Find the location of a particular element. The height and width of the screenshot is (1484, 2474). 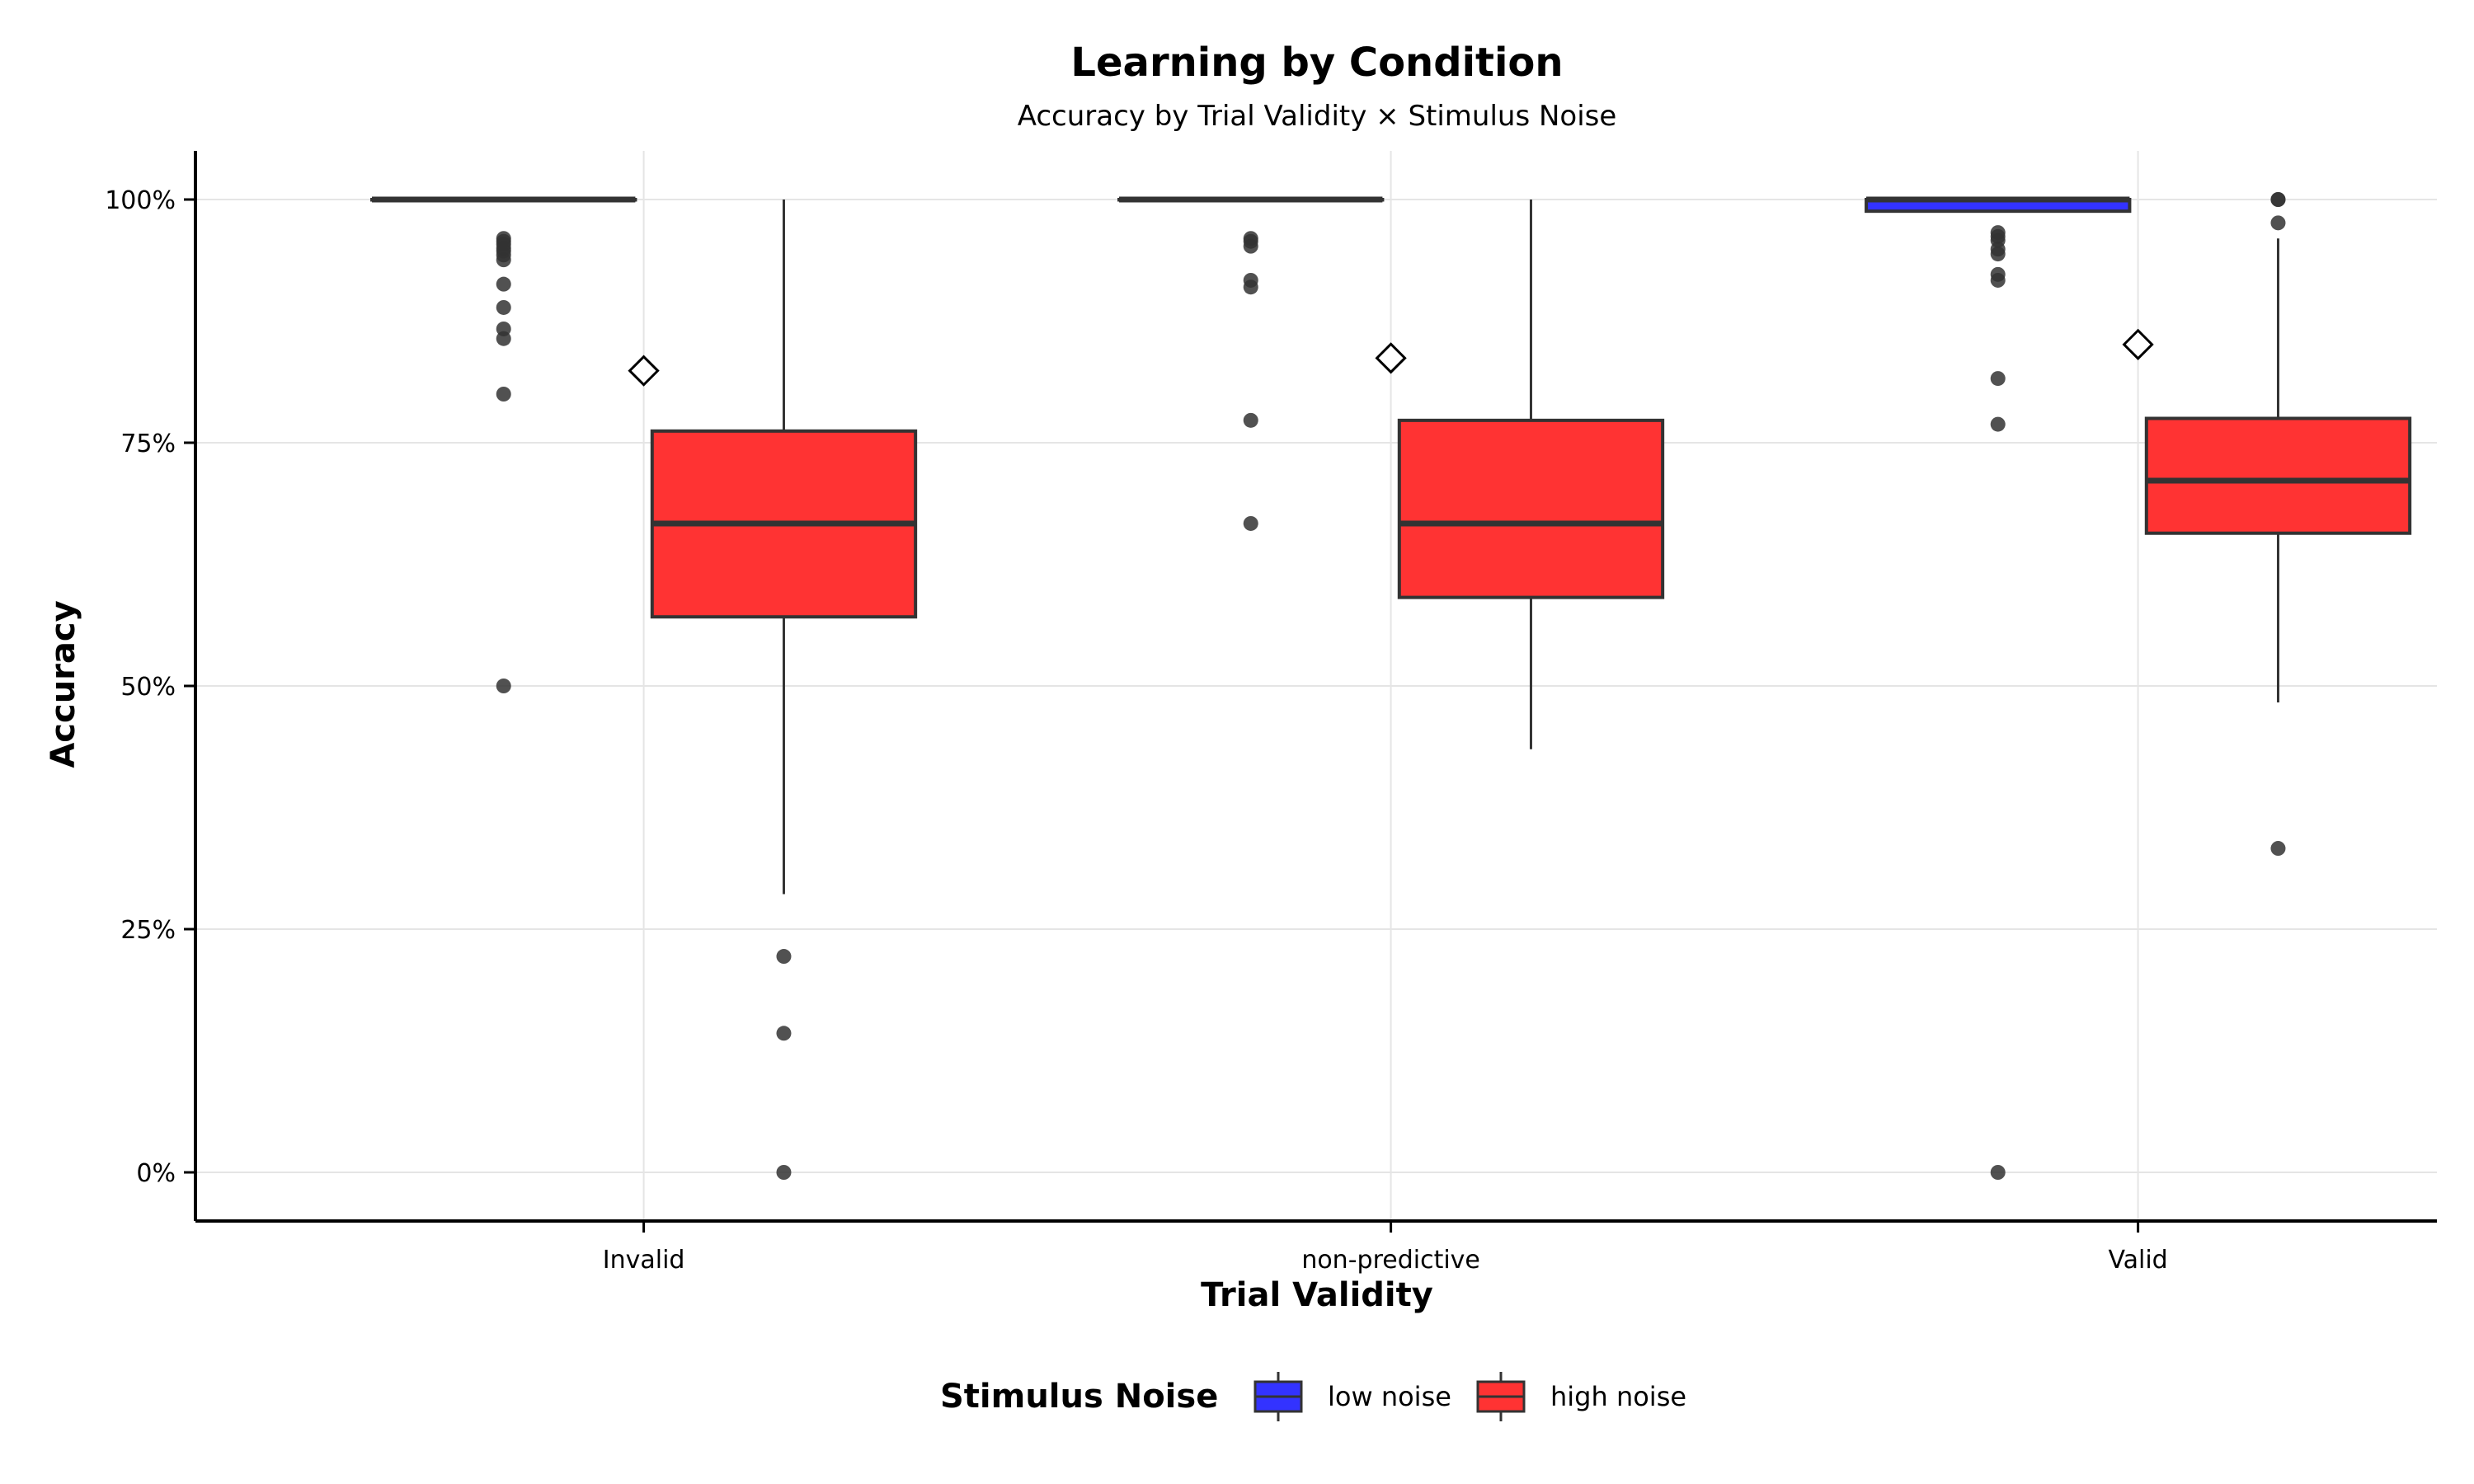

box-high-noise-Valid is located at coordinates (2278, 470).